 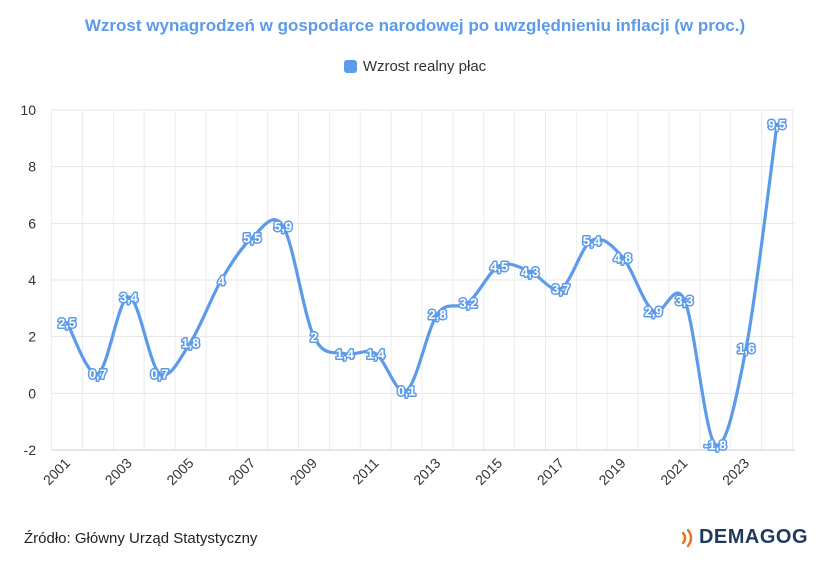 I want to click on x-tick-label: 2017, so click(x=550, y=471).